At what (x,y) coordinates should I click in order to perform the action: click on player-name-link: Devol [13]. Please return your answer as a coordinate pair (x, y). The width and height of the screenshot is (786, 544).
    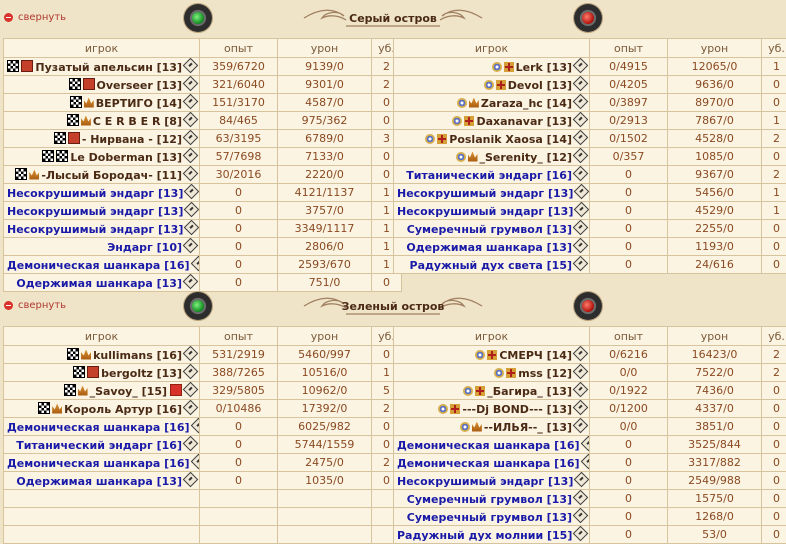
    Looking at the image, I should click on (540, 85).